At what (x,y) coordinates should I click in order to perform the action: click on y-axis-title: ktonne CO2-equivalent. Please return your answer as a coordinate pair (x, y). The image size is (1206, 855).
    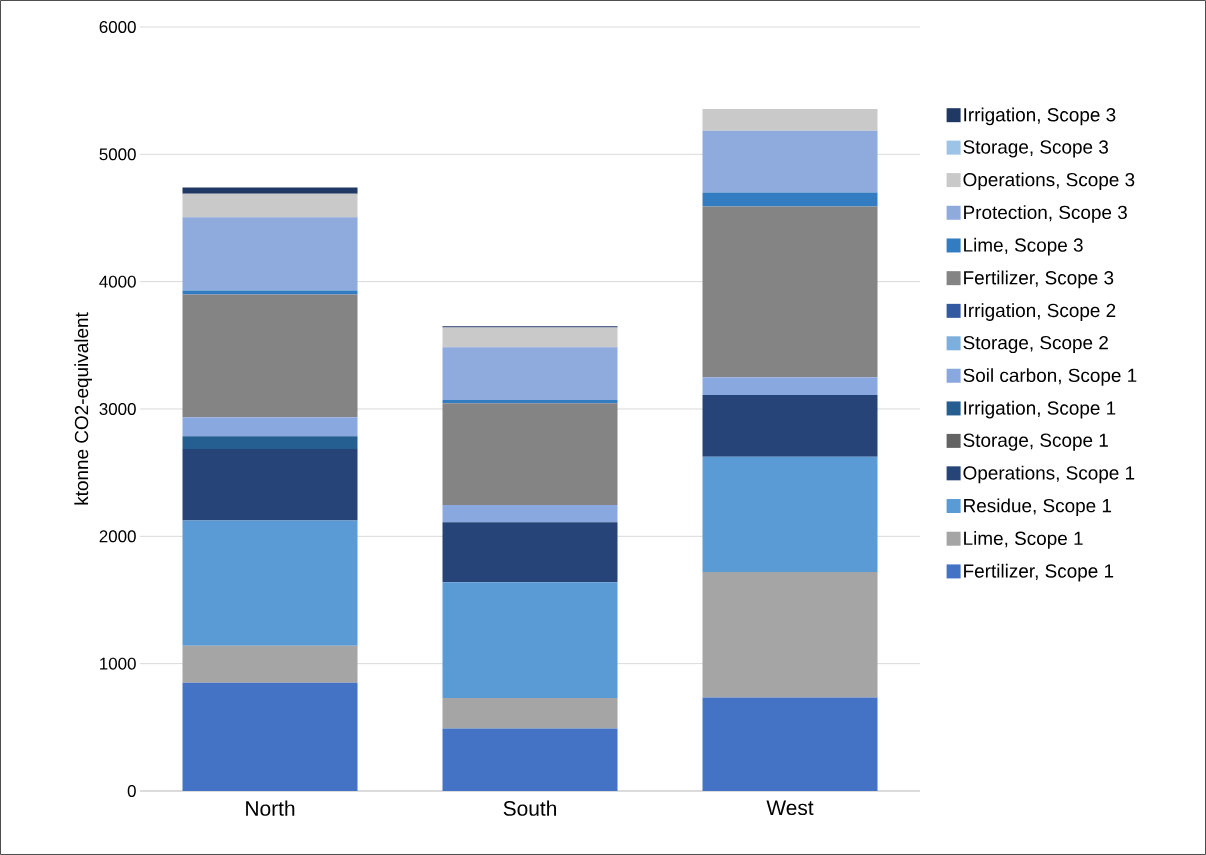
    Looking at the image, I should click on (83, 408).